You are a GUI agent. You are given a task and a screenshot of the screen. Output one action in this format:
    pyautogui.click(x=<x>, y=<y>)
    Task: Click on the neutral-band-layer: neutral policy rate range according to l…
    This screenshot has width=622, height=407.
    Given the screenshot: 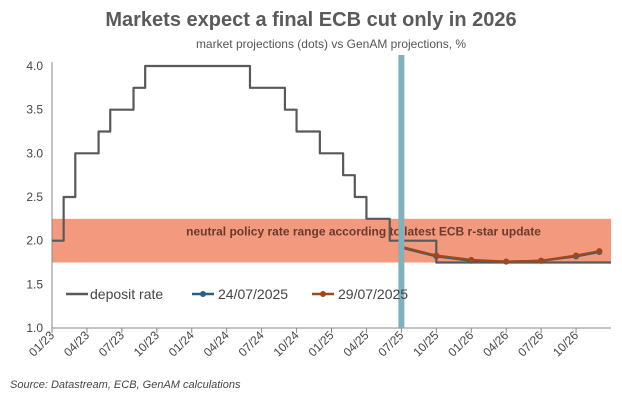 What is the action you would take?
    pyautogui.click(x=331, y=240)
    